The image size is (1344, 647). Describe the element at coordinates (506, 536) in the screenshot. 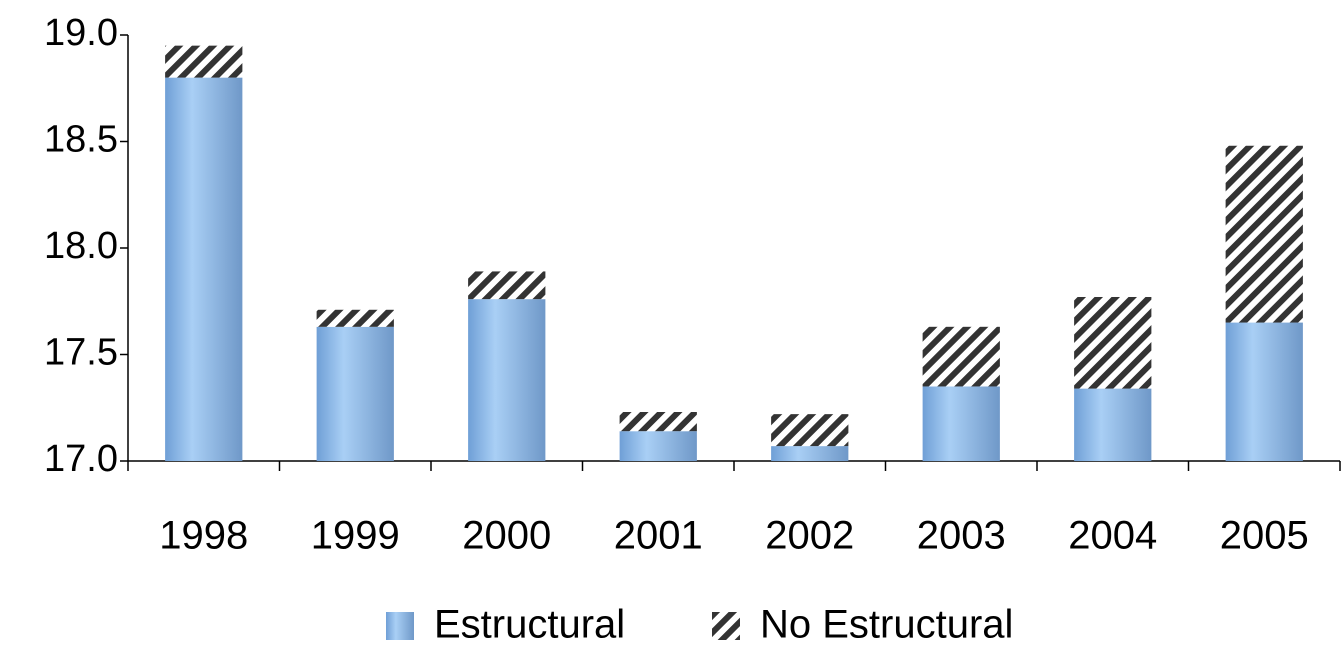

I see `x-tick-label: 2000` at that location.